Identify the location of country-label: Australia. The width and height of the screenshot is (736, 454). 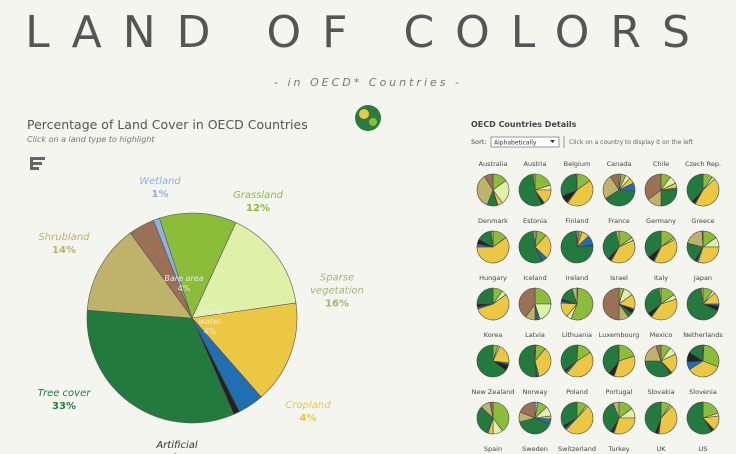
(493, 164).